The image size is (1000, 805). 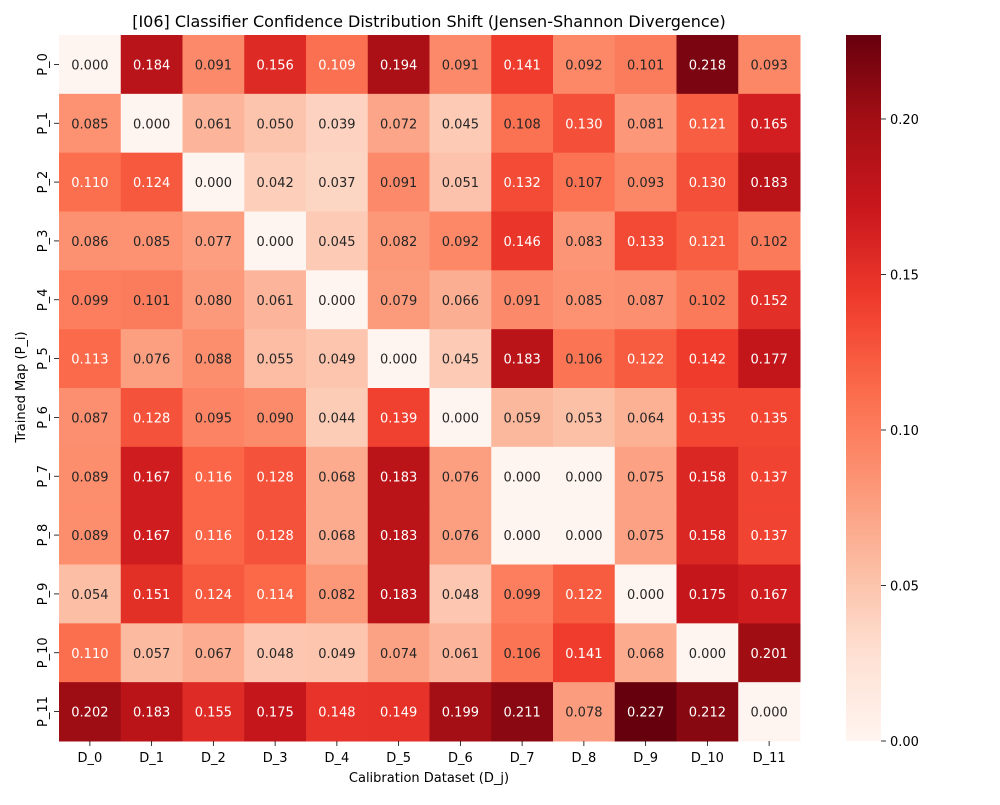 What do you see at coordinates (707, 758) in the screenshot?
I see `x-tick-label: D_10` at bounding box center [707, 758].